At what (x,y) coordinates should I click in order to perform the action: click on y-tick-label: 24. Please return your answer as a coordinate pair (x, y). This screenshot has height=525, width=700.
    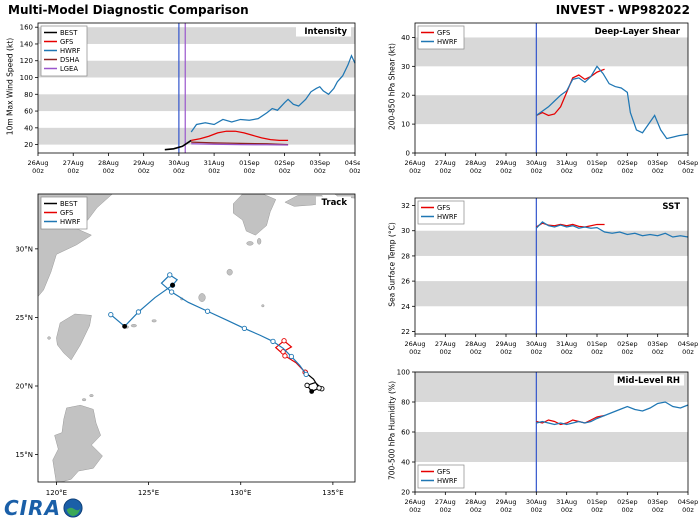
    Looking at the image, I should click on (405, 307).